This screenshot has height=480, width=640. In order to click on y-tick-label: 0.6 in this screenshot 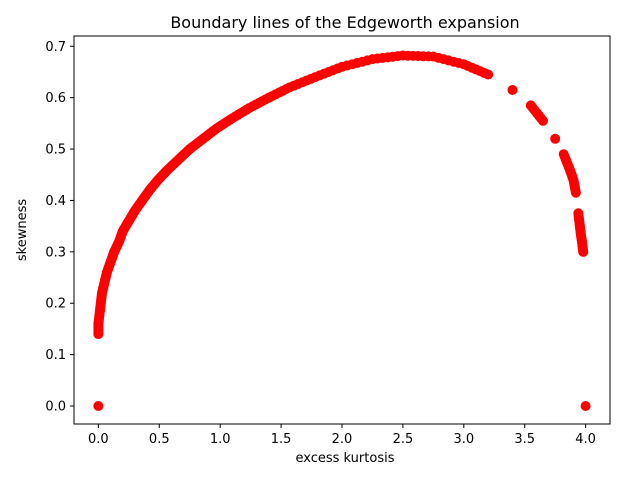, I will do `click(55, 98)`.